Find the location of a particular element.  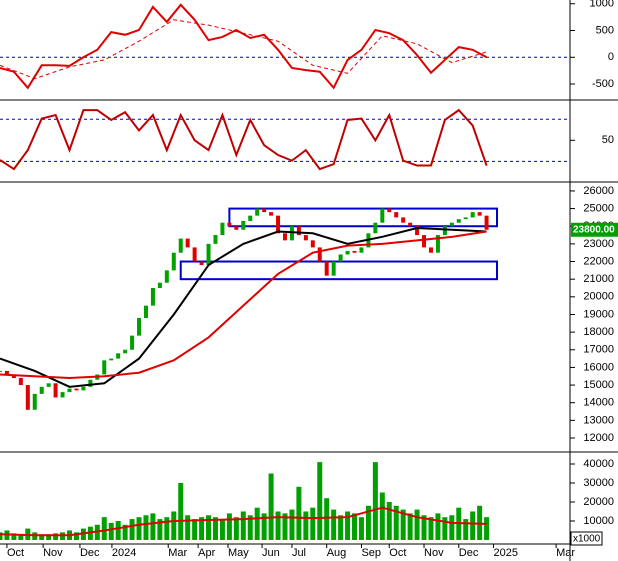

y-tick-label: 16000 is located at coordinates (598, 367).